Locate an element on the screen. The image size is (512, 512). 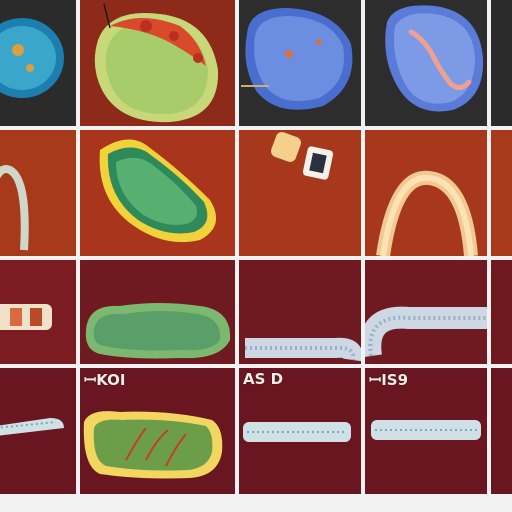
tile-caption: ꟷIS9 is located at coordinates (389, 380).